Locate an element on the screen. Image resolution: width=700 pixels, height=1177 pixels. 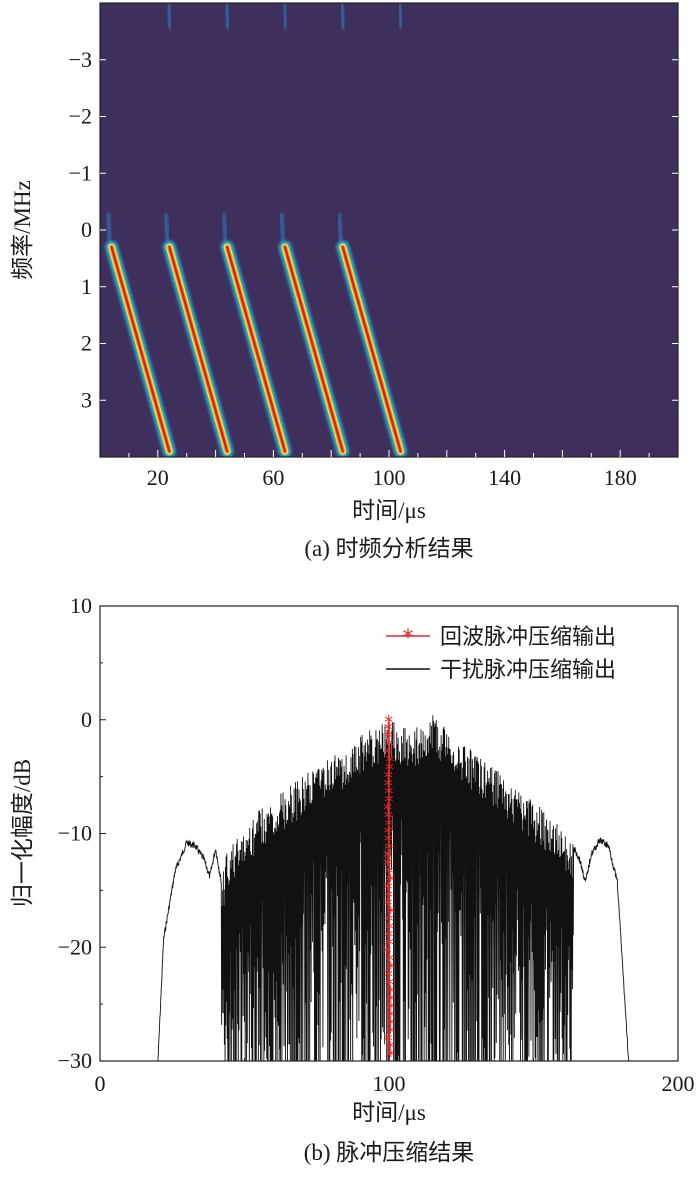
chart-a-caption: (a) 时频分析结果 is located at coordinates (388, 548).